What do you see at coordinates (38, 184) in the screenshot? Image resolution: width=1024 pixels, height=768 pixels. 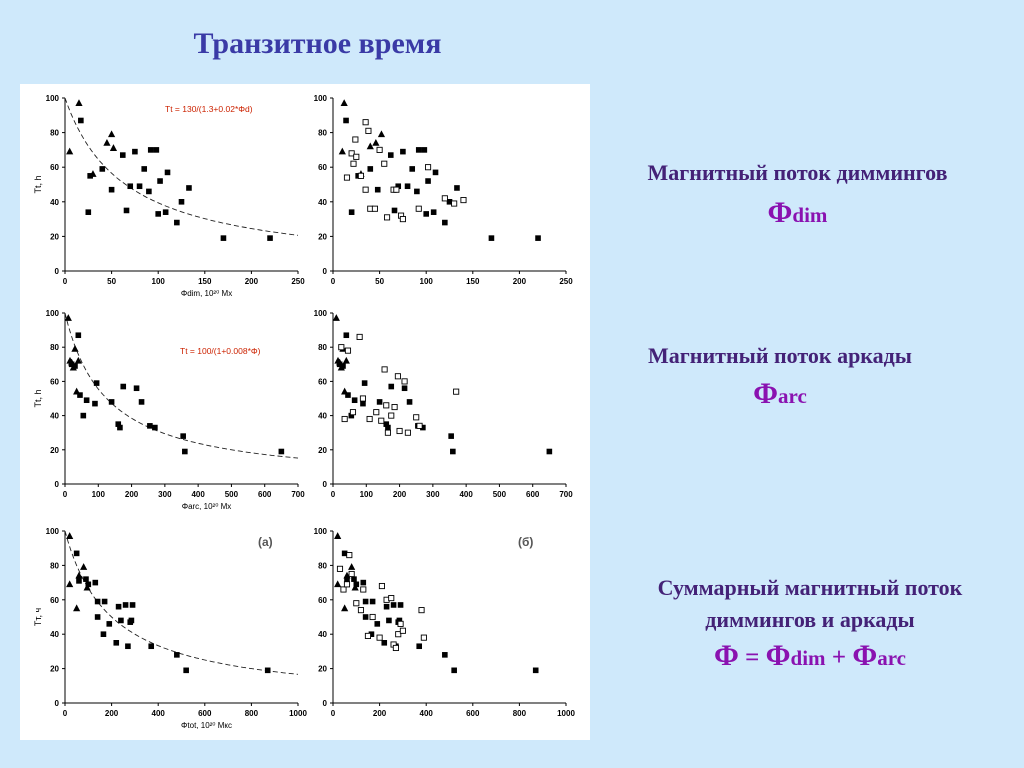 I see `y-axis-label: Tt, h` at bounding box center [38, 184].